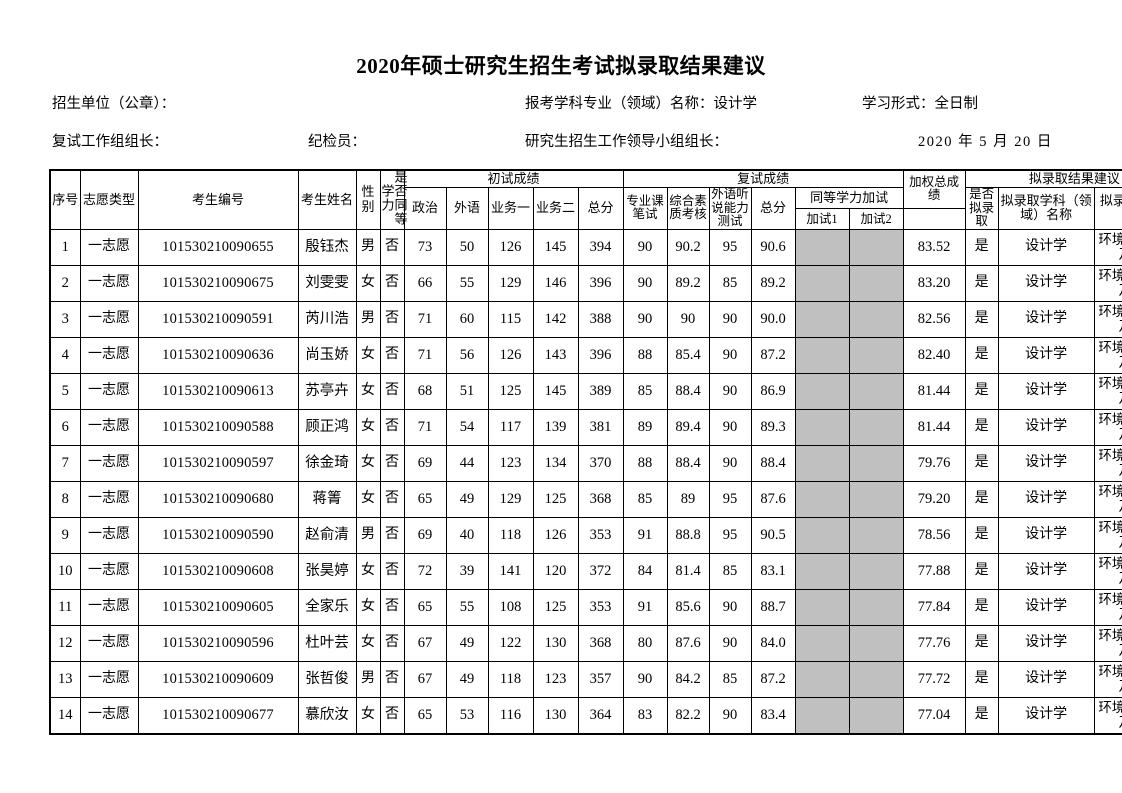 This screenshot has width=1122, height=793. I want to click on cell-foreign-language: 53, so click(467, 715).